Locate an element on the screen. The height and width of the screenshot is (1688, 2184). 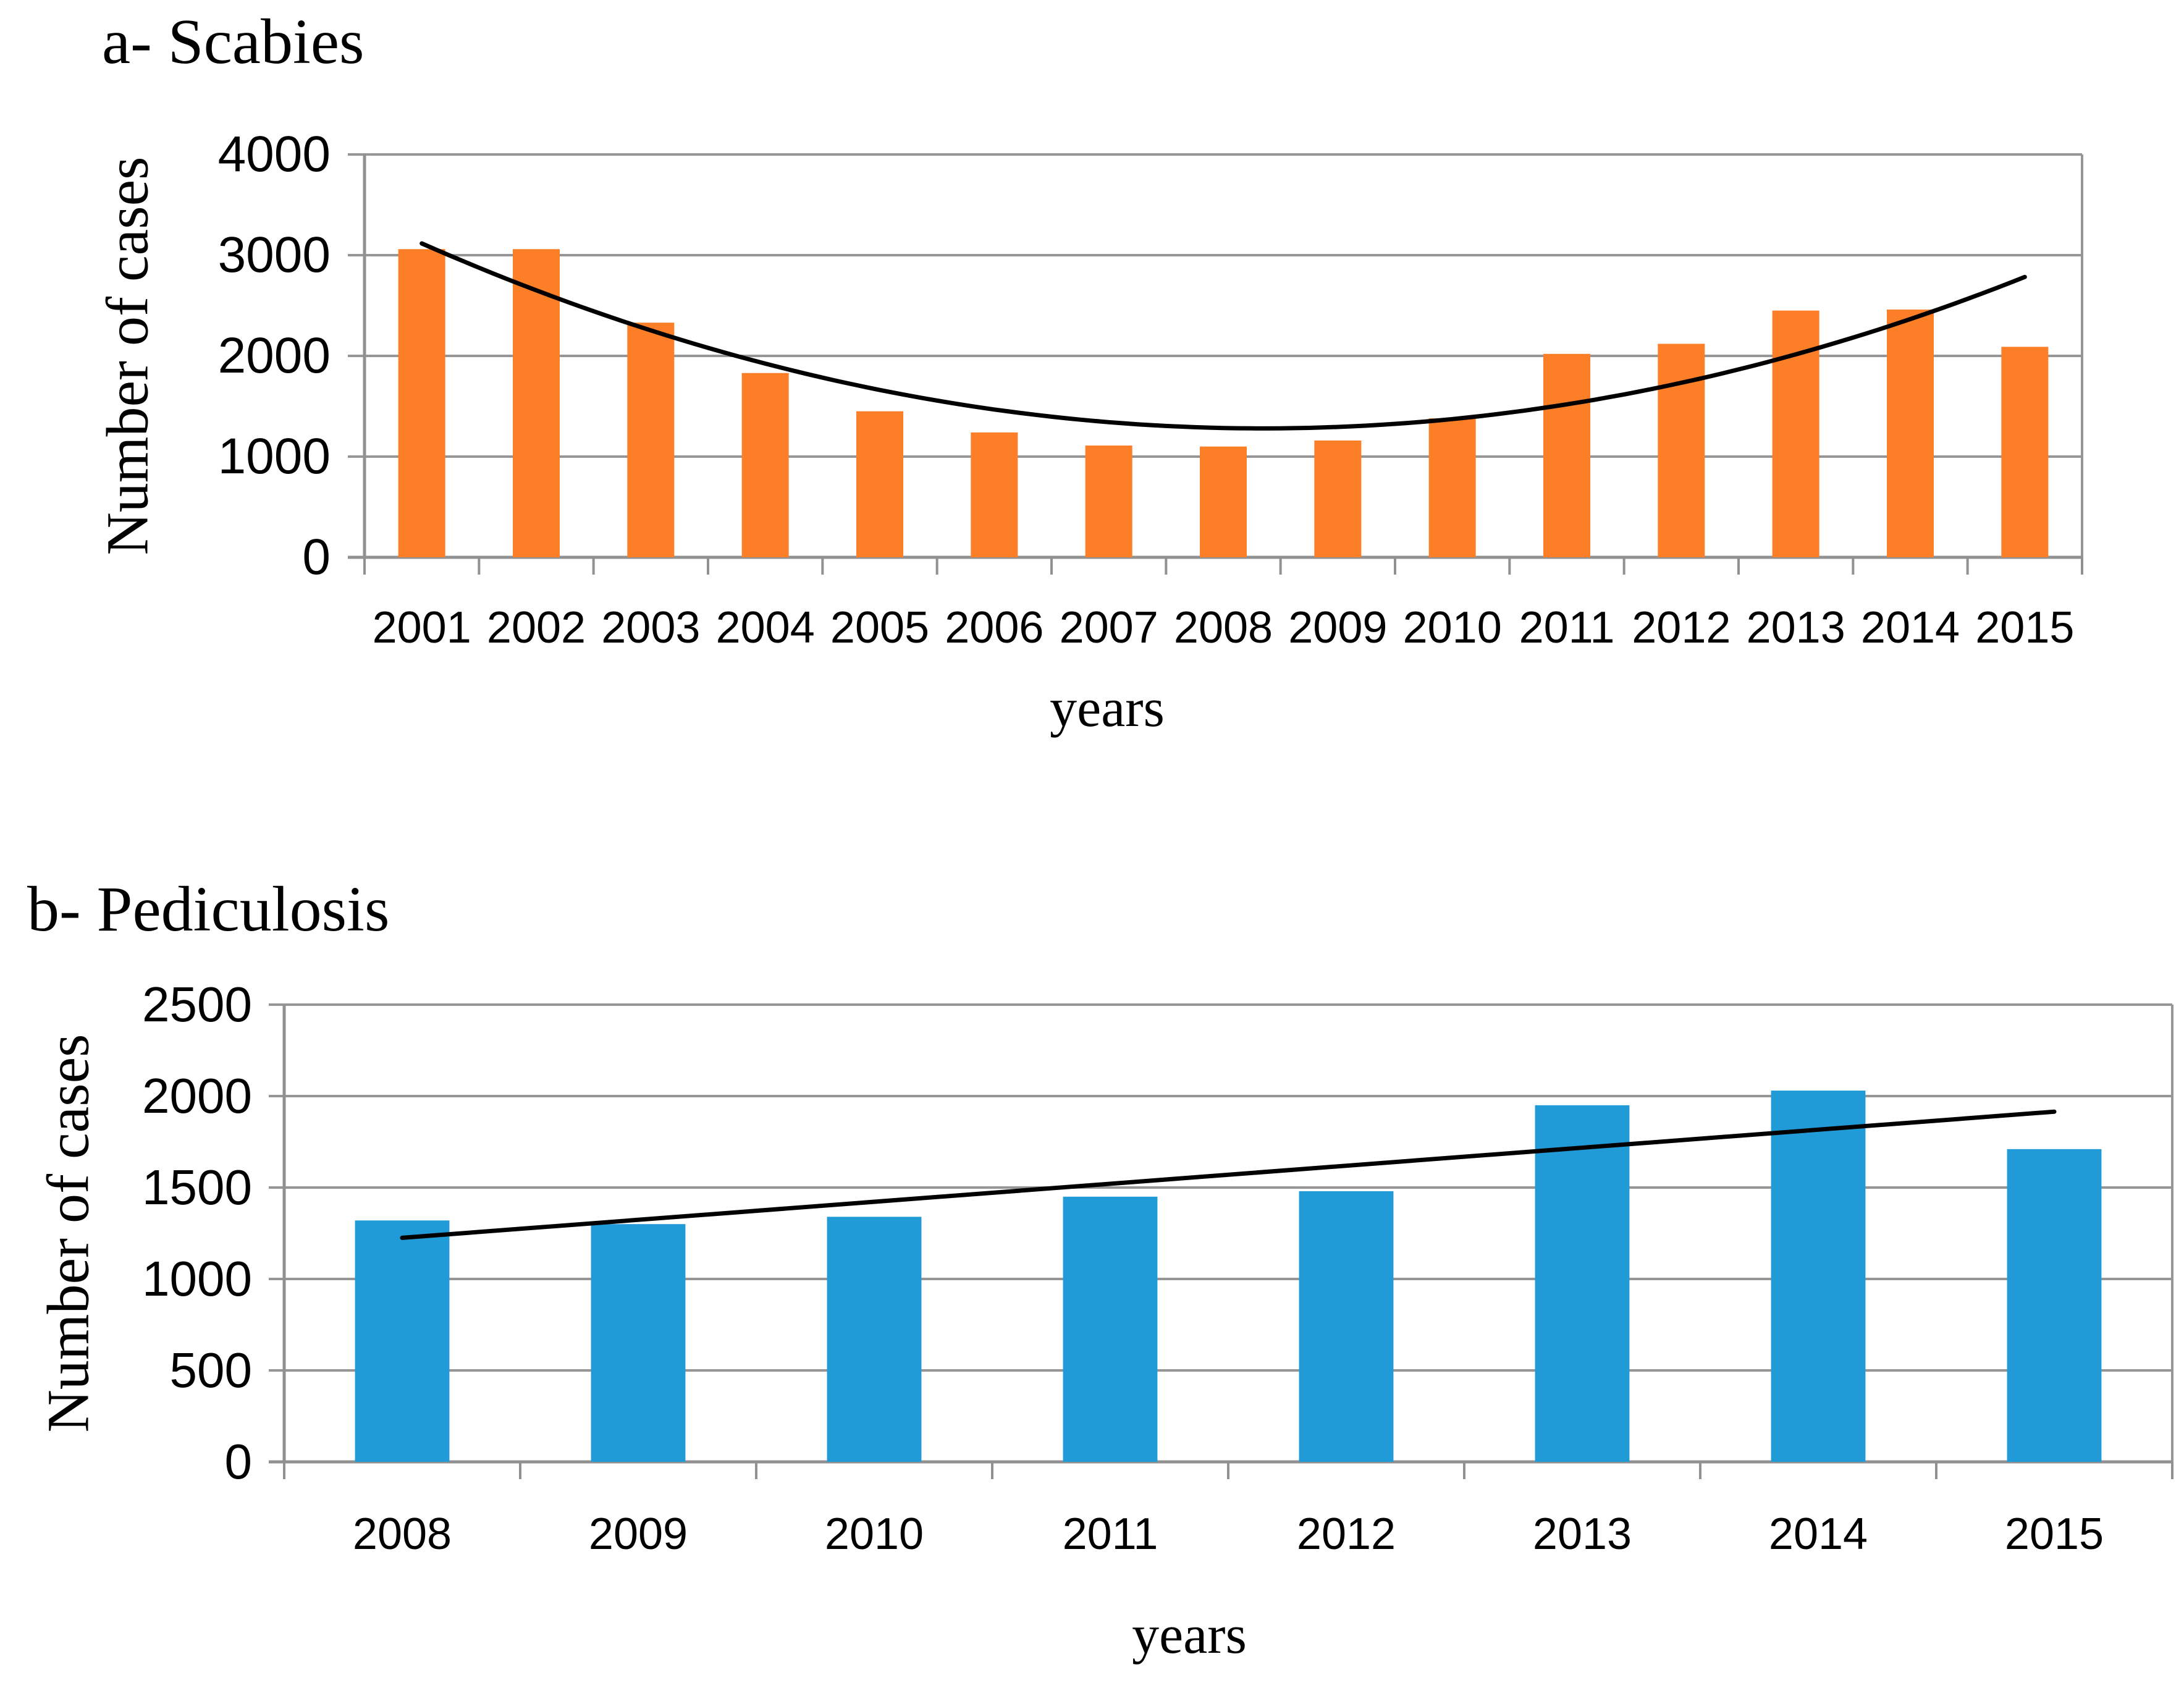
y-tick-label-scabies-4000: 4000 is located at coordinates (274, 154).